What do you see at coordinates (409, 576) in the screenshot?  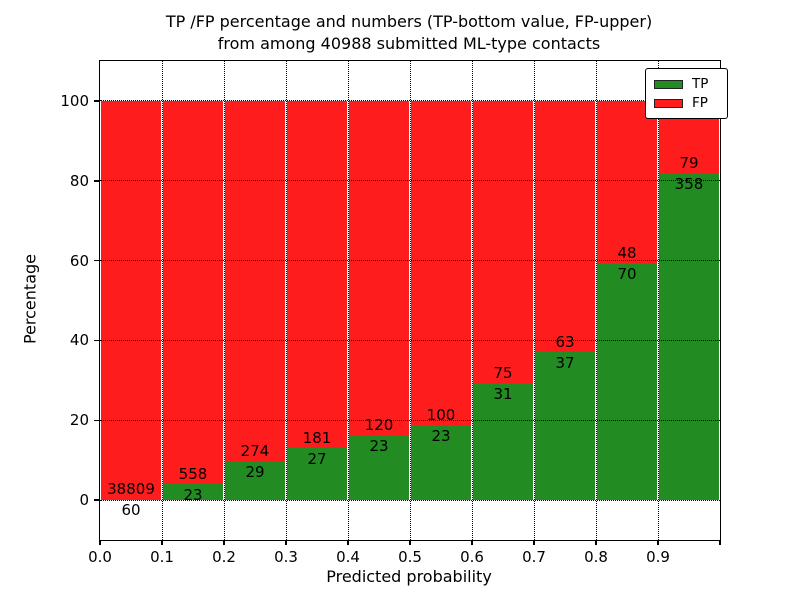 I see `x-axis-label: Predicted probability` at bounding box center [409, 576].